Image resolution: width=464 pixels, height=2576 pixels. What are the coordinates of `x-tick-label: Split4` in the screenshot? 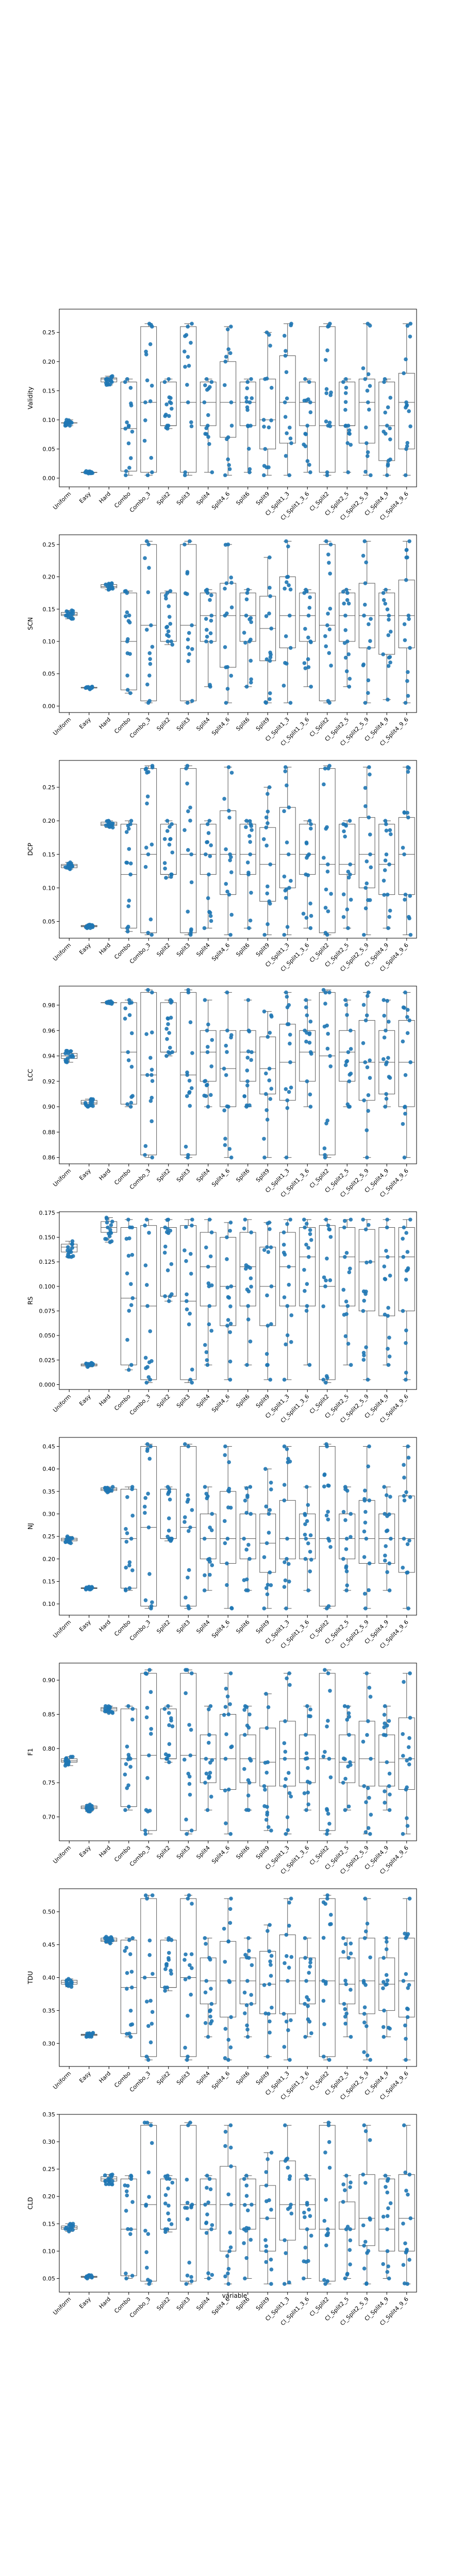 It's located at (203, 2304).